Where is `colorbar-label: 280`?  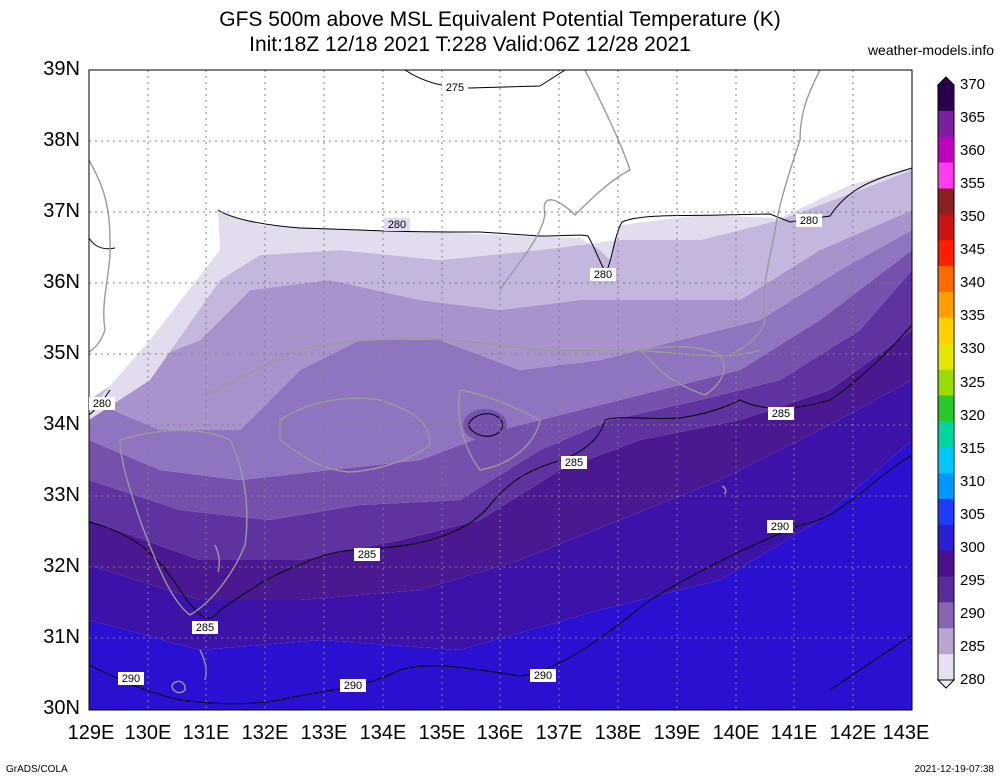
colorbar-label: 280 is located at coordinates (973, 679).